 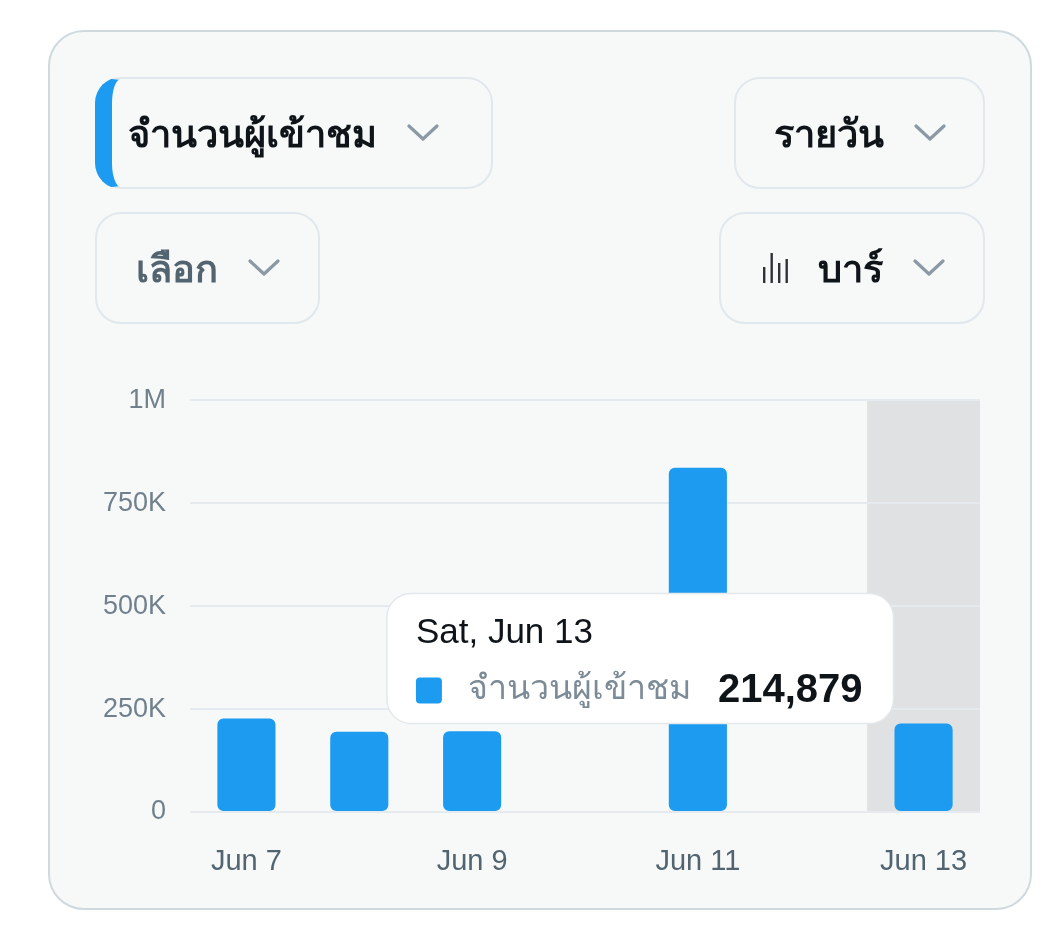 What do you see at coordinates (134, 604) in the screenshot?
I see `y-tick-label: 500K` at bounding box center [134, 604].